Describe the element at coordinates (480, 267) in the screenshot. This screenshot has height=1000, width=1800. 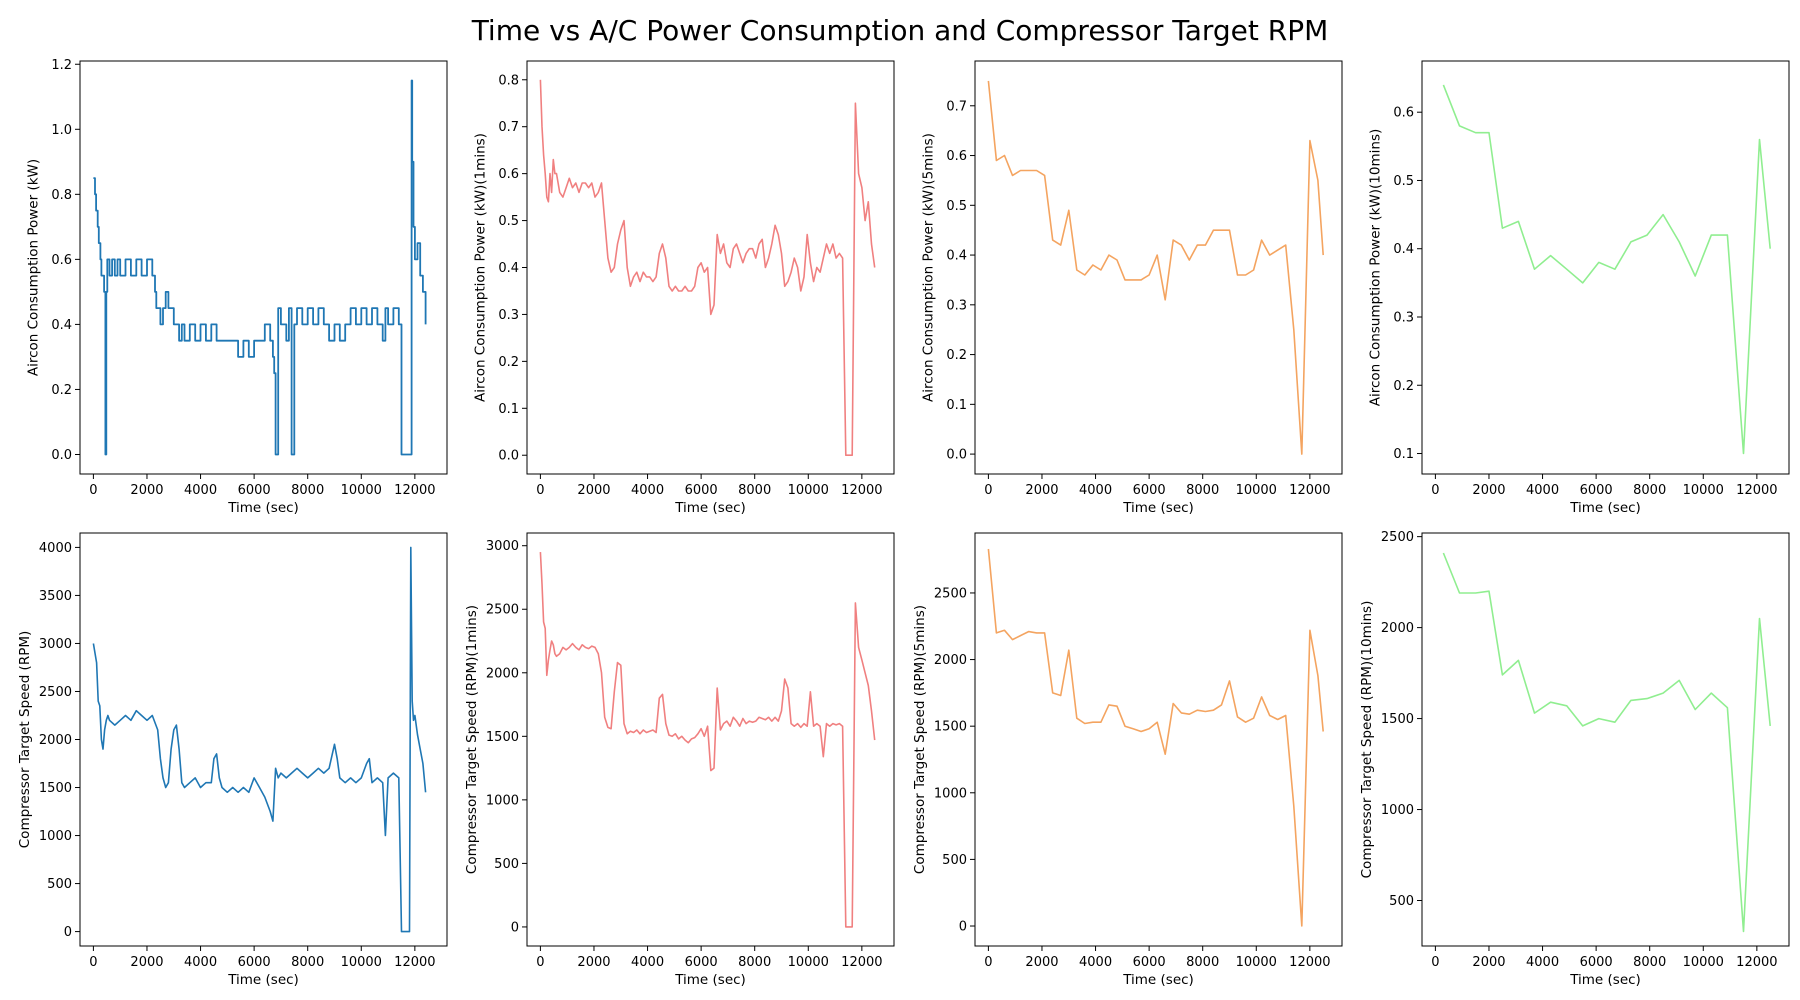
I see `y-axis-label: Aircon Consumption Power (kW)(1mins)` at that location.